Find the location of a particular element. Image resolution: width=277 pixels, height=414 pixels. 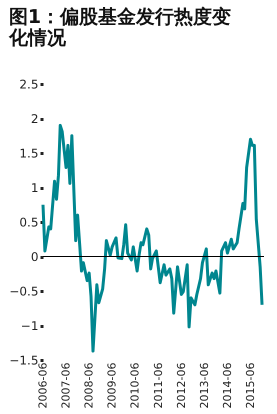

x-tick-label: 2014-06 is located at coordinates (227, 385).